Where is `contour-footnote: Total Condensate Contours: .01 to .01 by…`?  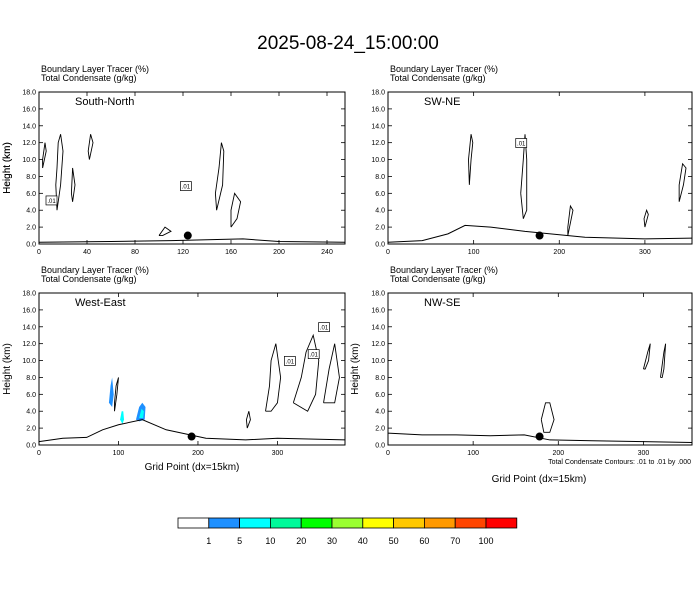
contour-footnote: Total Condensate Contours: .01 to .01 by… is located at coordinates (619, 462).